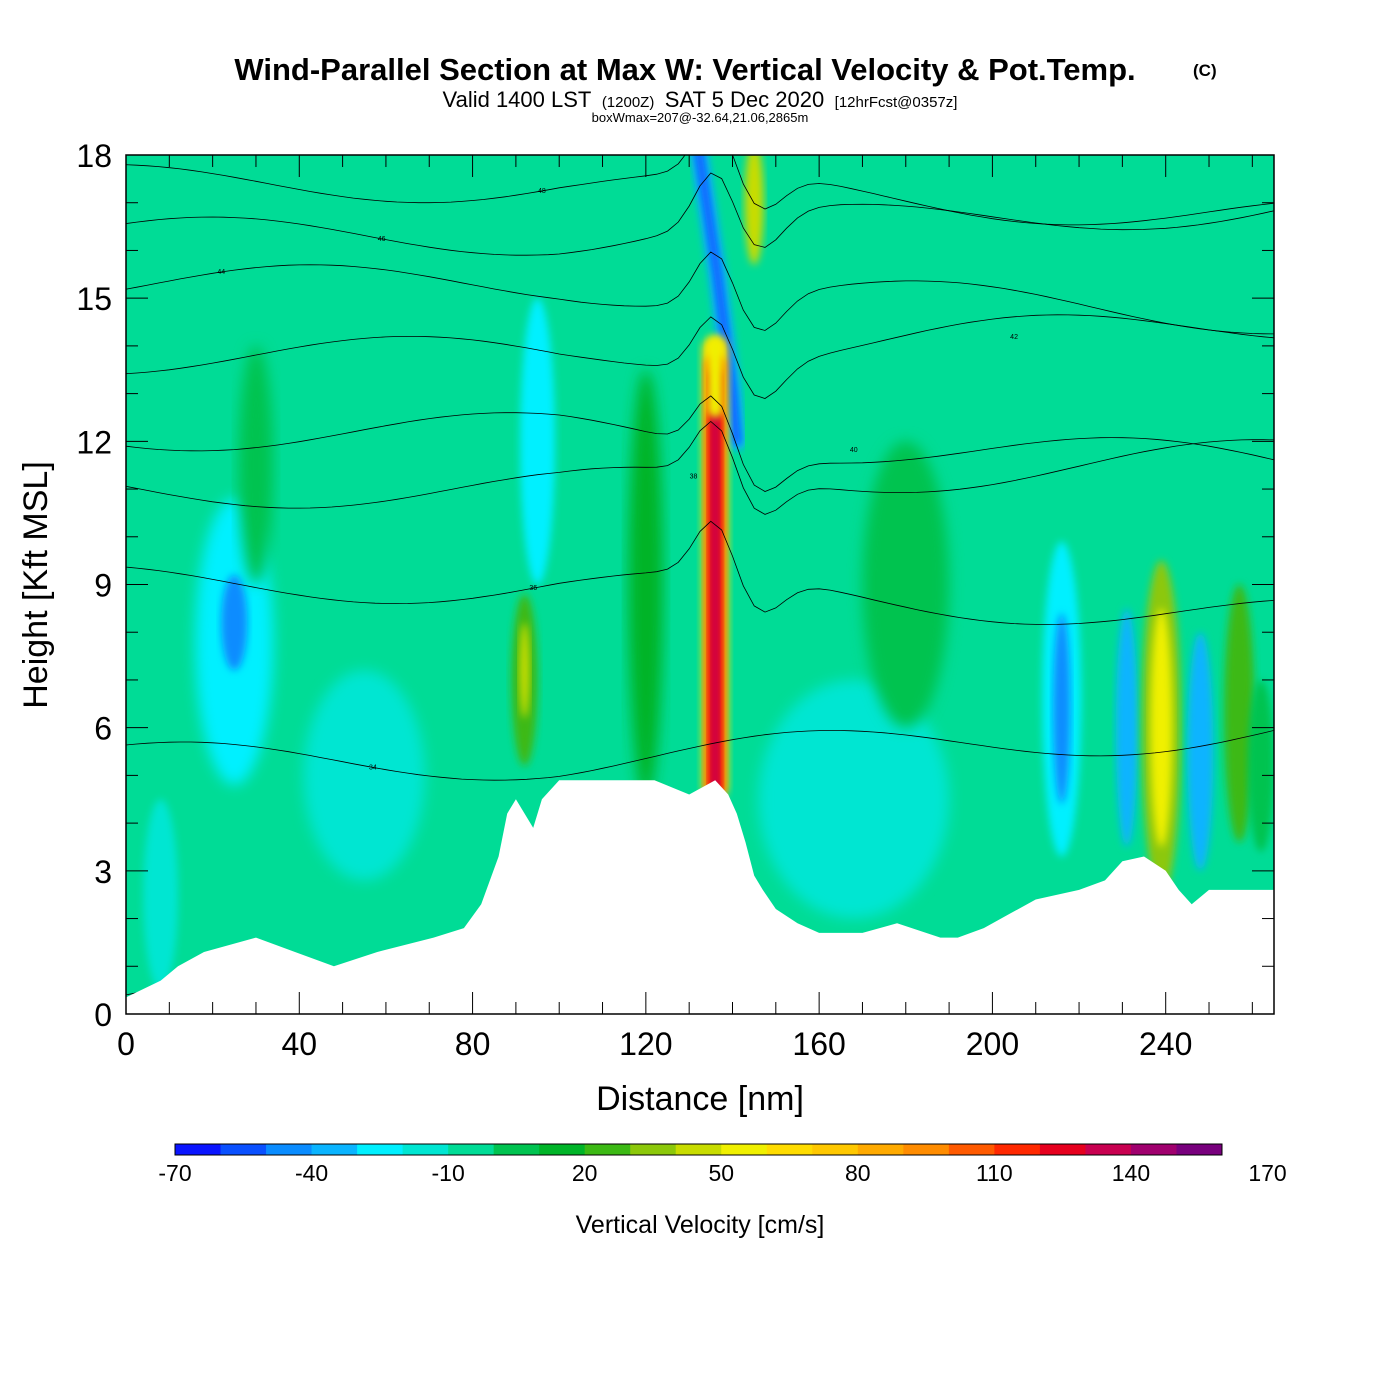  Describe the element at coordinates (517, 99) in the screenshot. I see `subtitle-valid: Valid 1400 LST` at that location.